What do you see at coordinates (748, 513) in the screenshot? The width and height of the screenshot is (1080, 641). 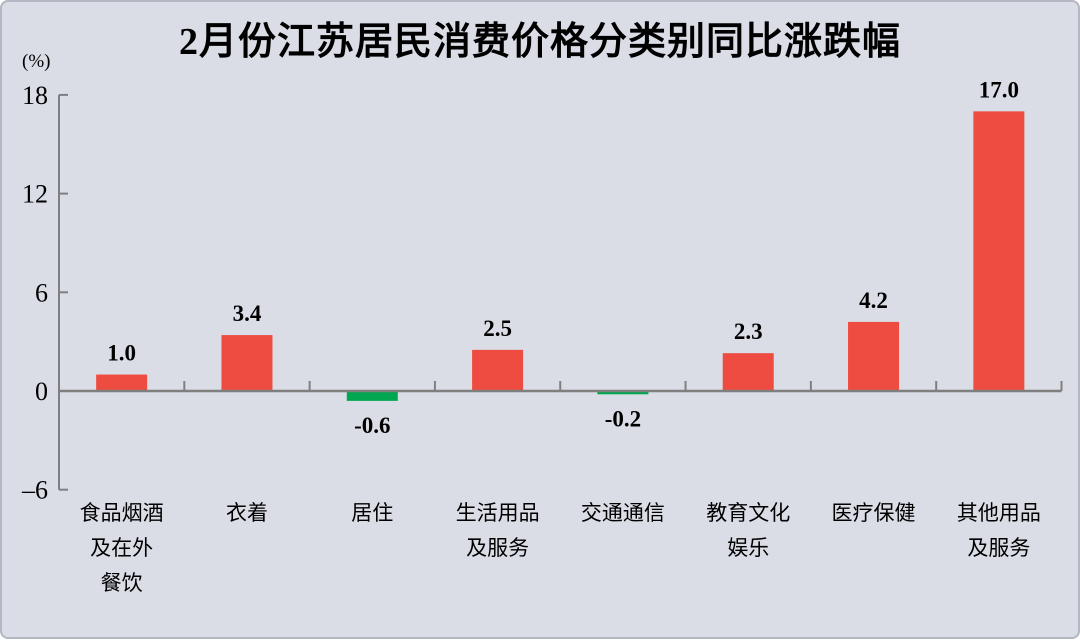 I see `category-label-line: 教育文化` at bounding box center [748, 513].